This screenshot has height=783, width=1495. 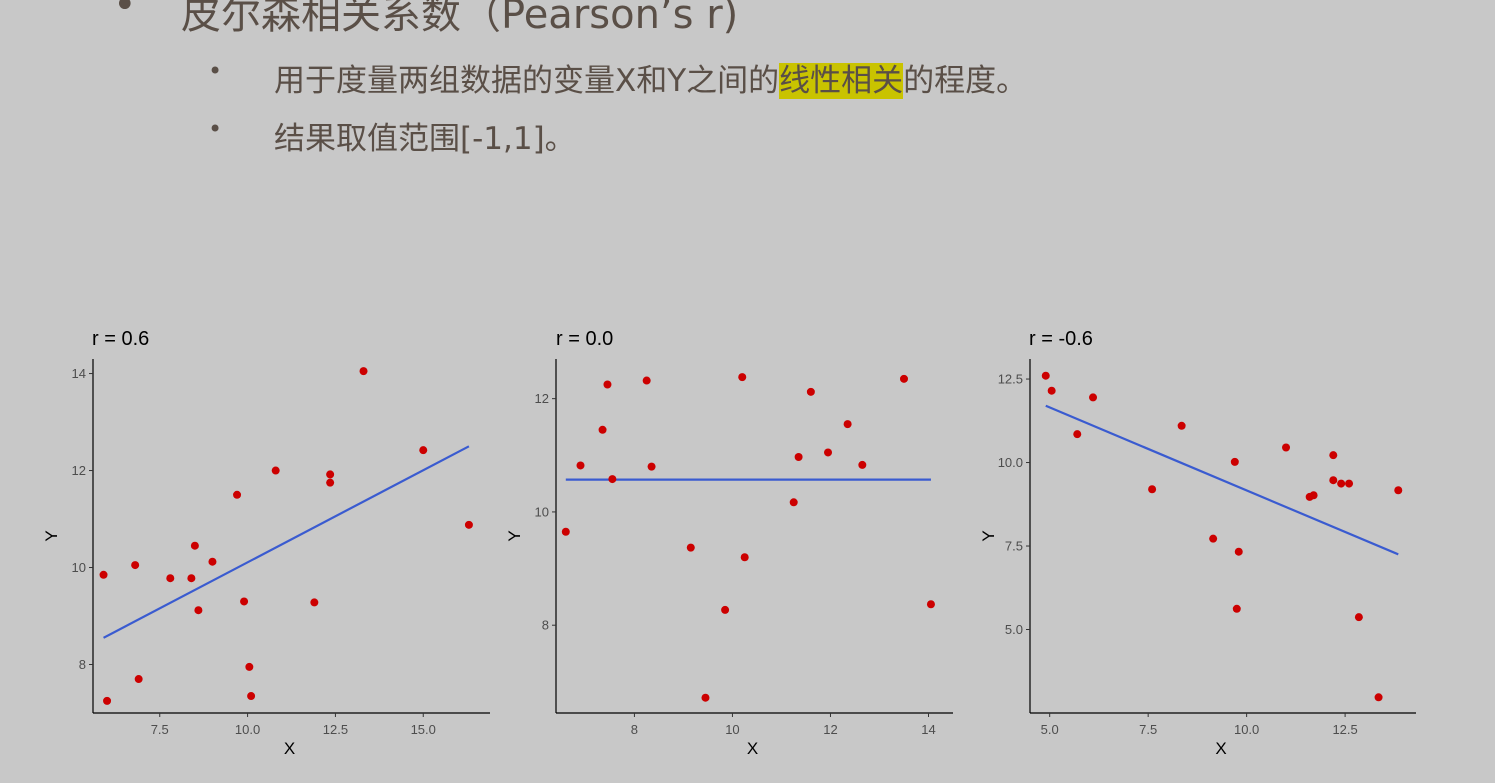 What do you see at coordinates (121, 339) in the screenshot?
I see `chart-1-title: r = 0.6` at bounding box center [121, 339].